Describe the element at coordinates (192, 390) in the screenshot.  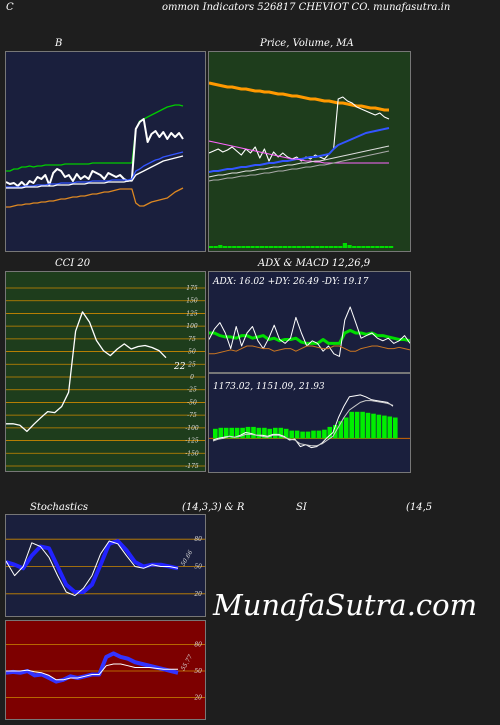
I see `cci-tick-label: -25` at that location.